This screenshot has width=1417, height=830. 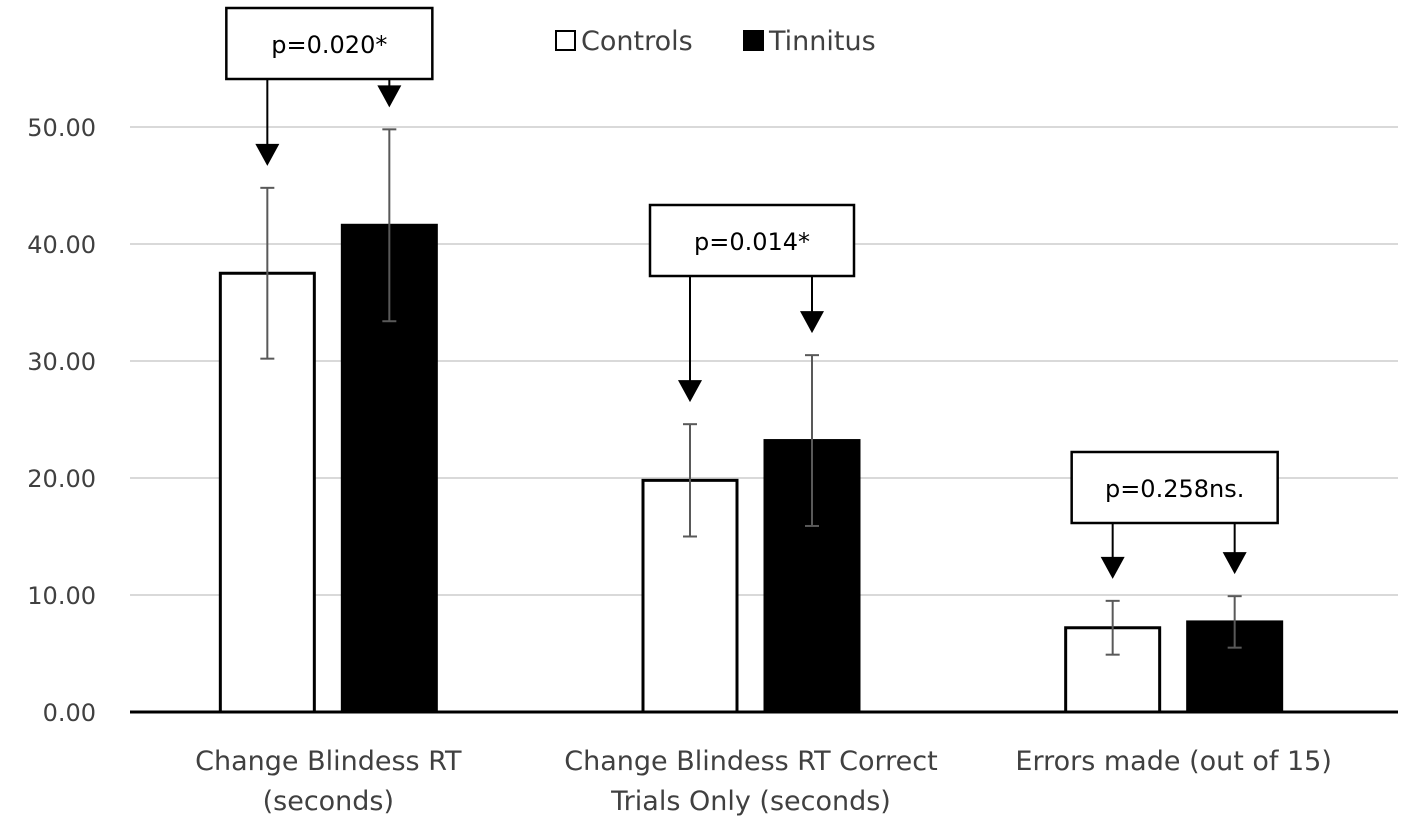 I want to click on x-category-label: Errors made (out of 15), so click(x=1173, y=761).